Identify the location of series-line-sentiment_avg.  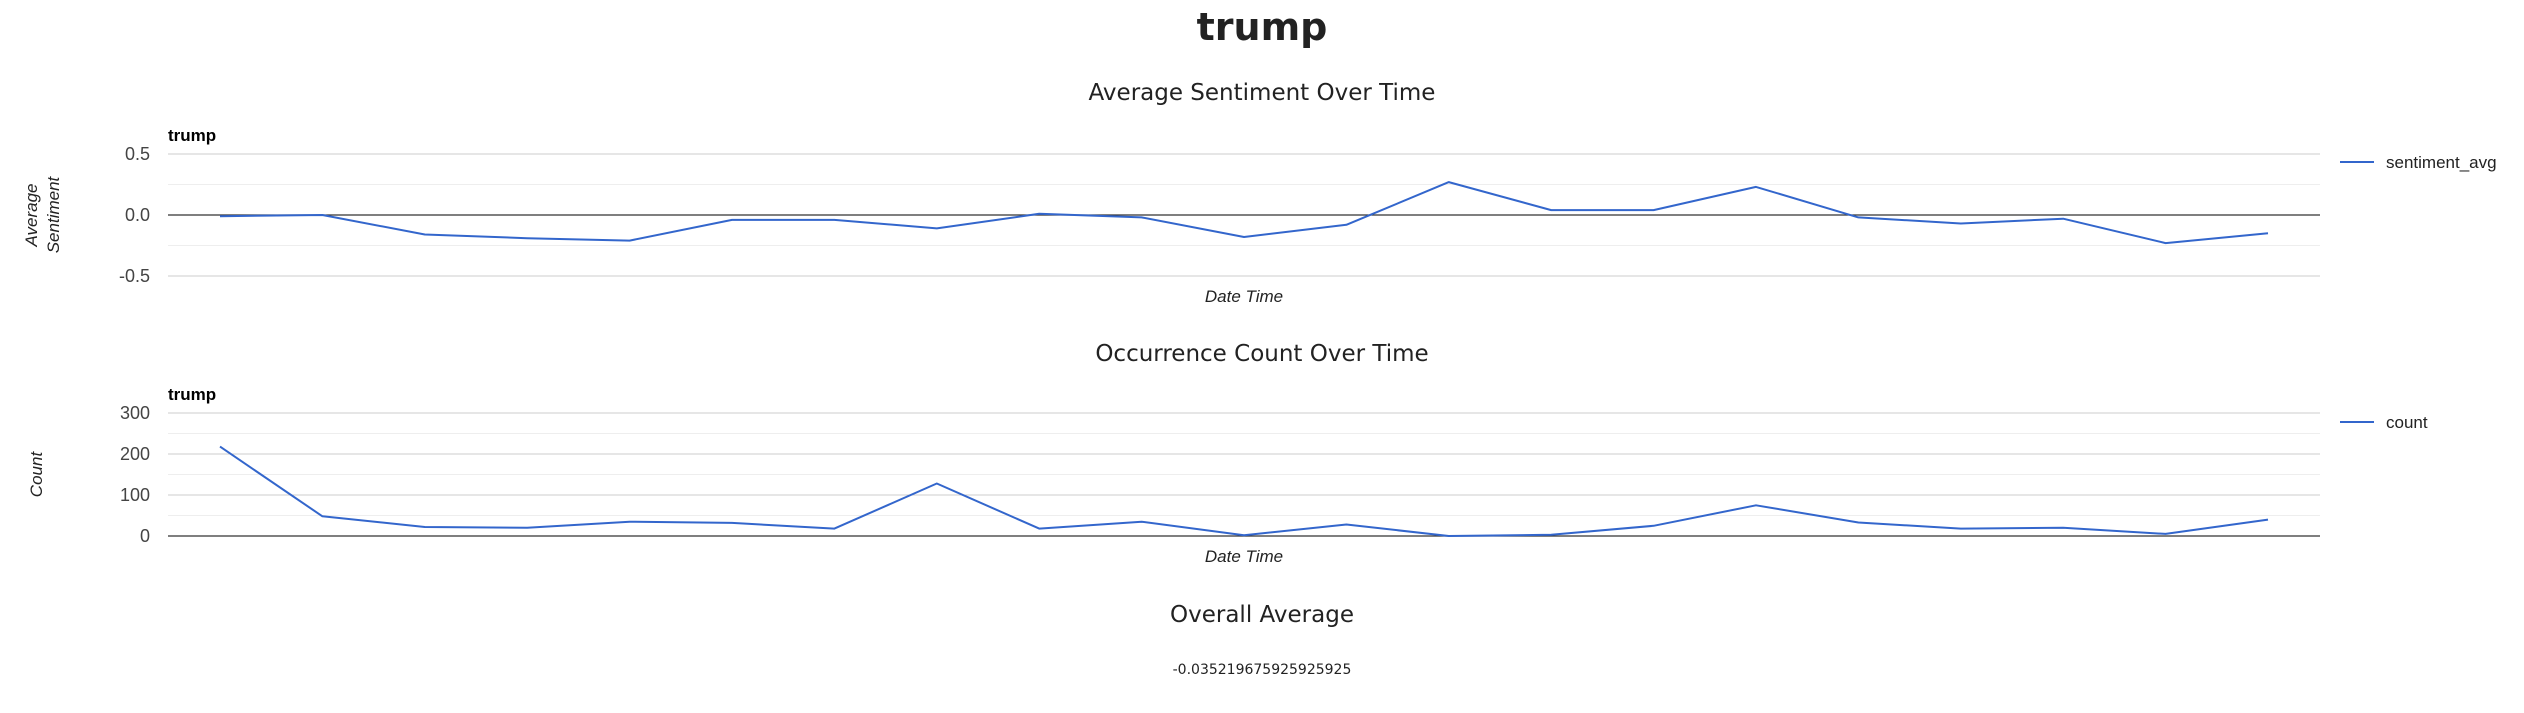
(1244, 213).